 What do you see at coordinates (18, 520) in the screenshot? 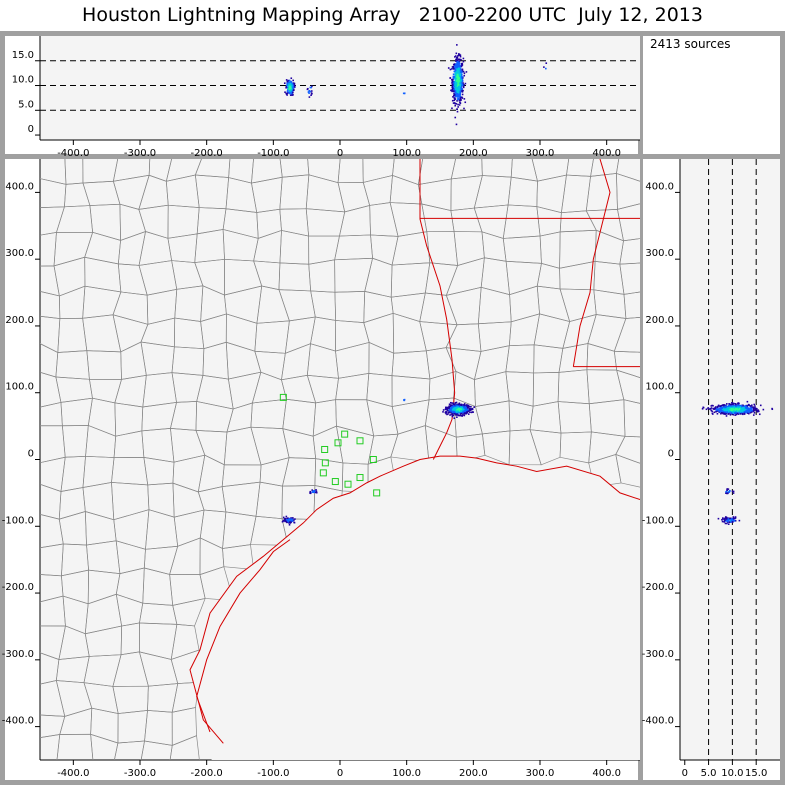
I see `y-tick-label: -100.0` at bounding box center [18, 520].